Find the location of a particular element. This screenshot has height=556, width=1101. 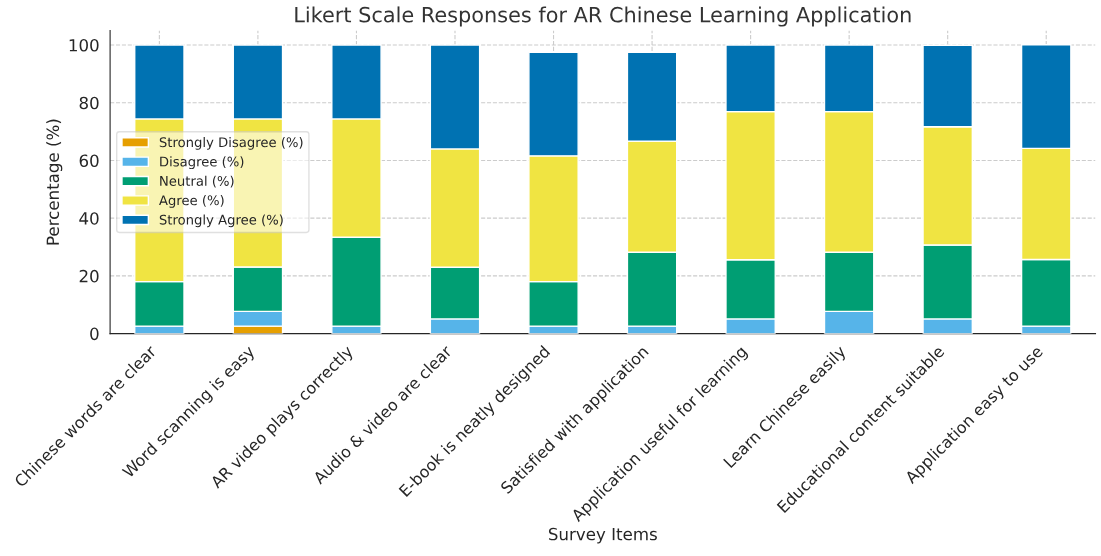

y-tick-label: 100 is located at coordinates (84, 45).